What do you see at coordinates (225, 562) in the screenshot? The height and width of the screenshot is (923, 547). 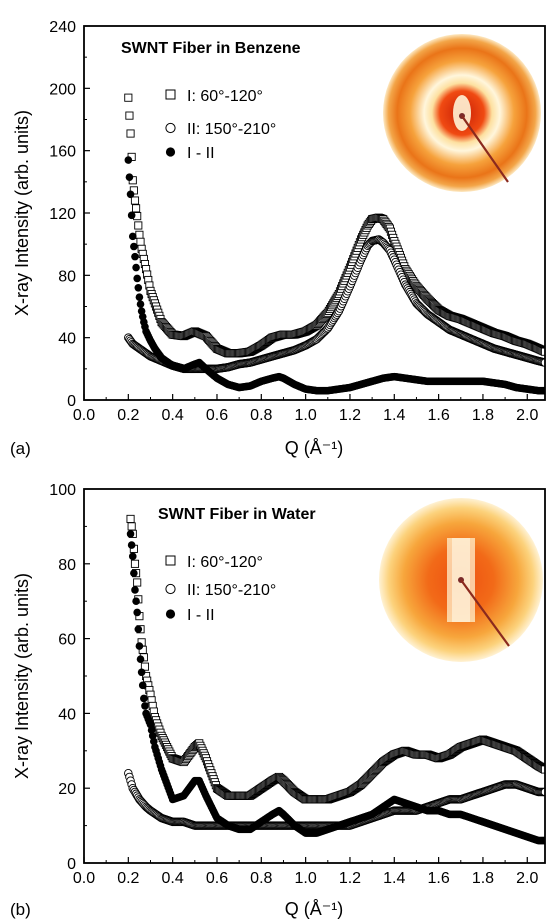 I see `legend-label-b-1: I: 60°-120°` at bounding box center [225, 562].